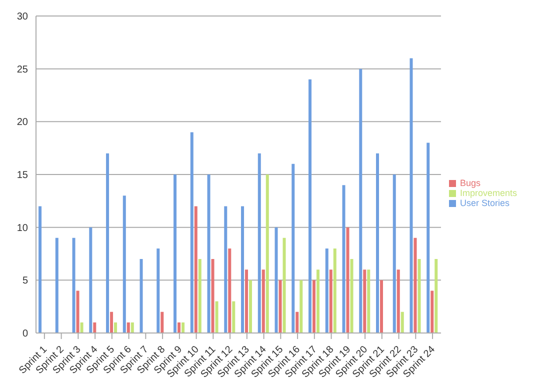  What do you see at coordinates (488, 193) in the screenshot?
I see `legend-label: Improvements` at bounding box center [488, 193].